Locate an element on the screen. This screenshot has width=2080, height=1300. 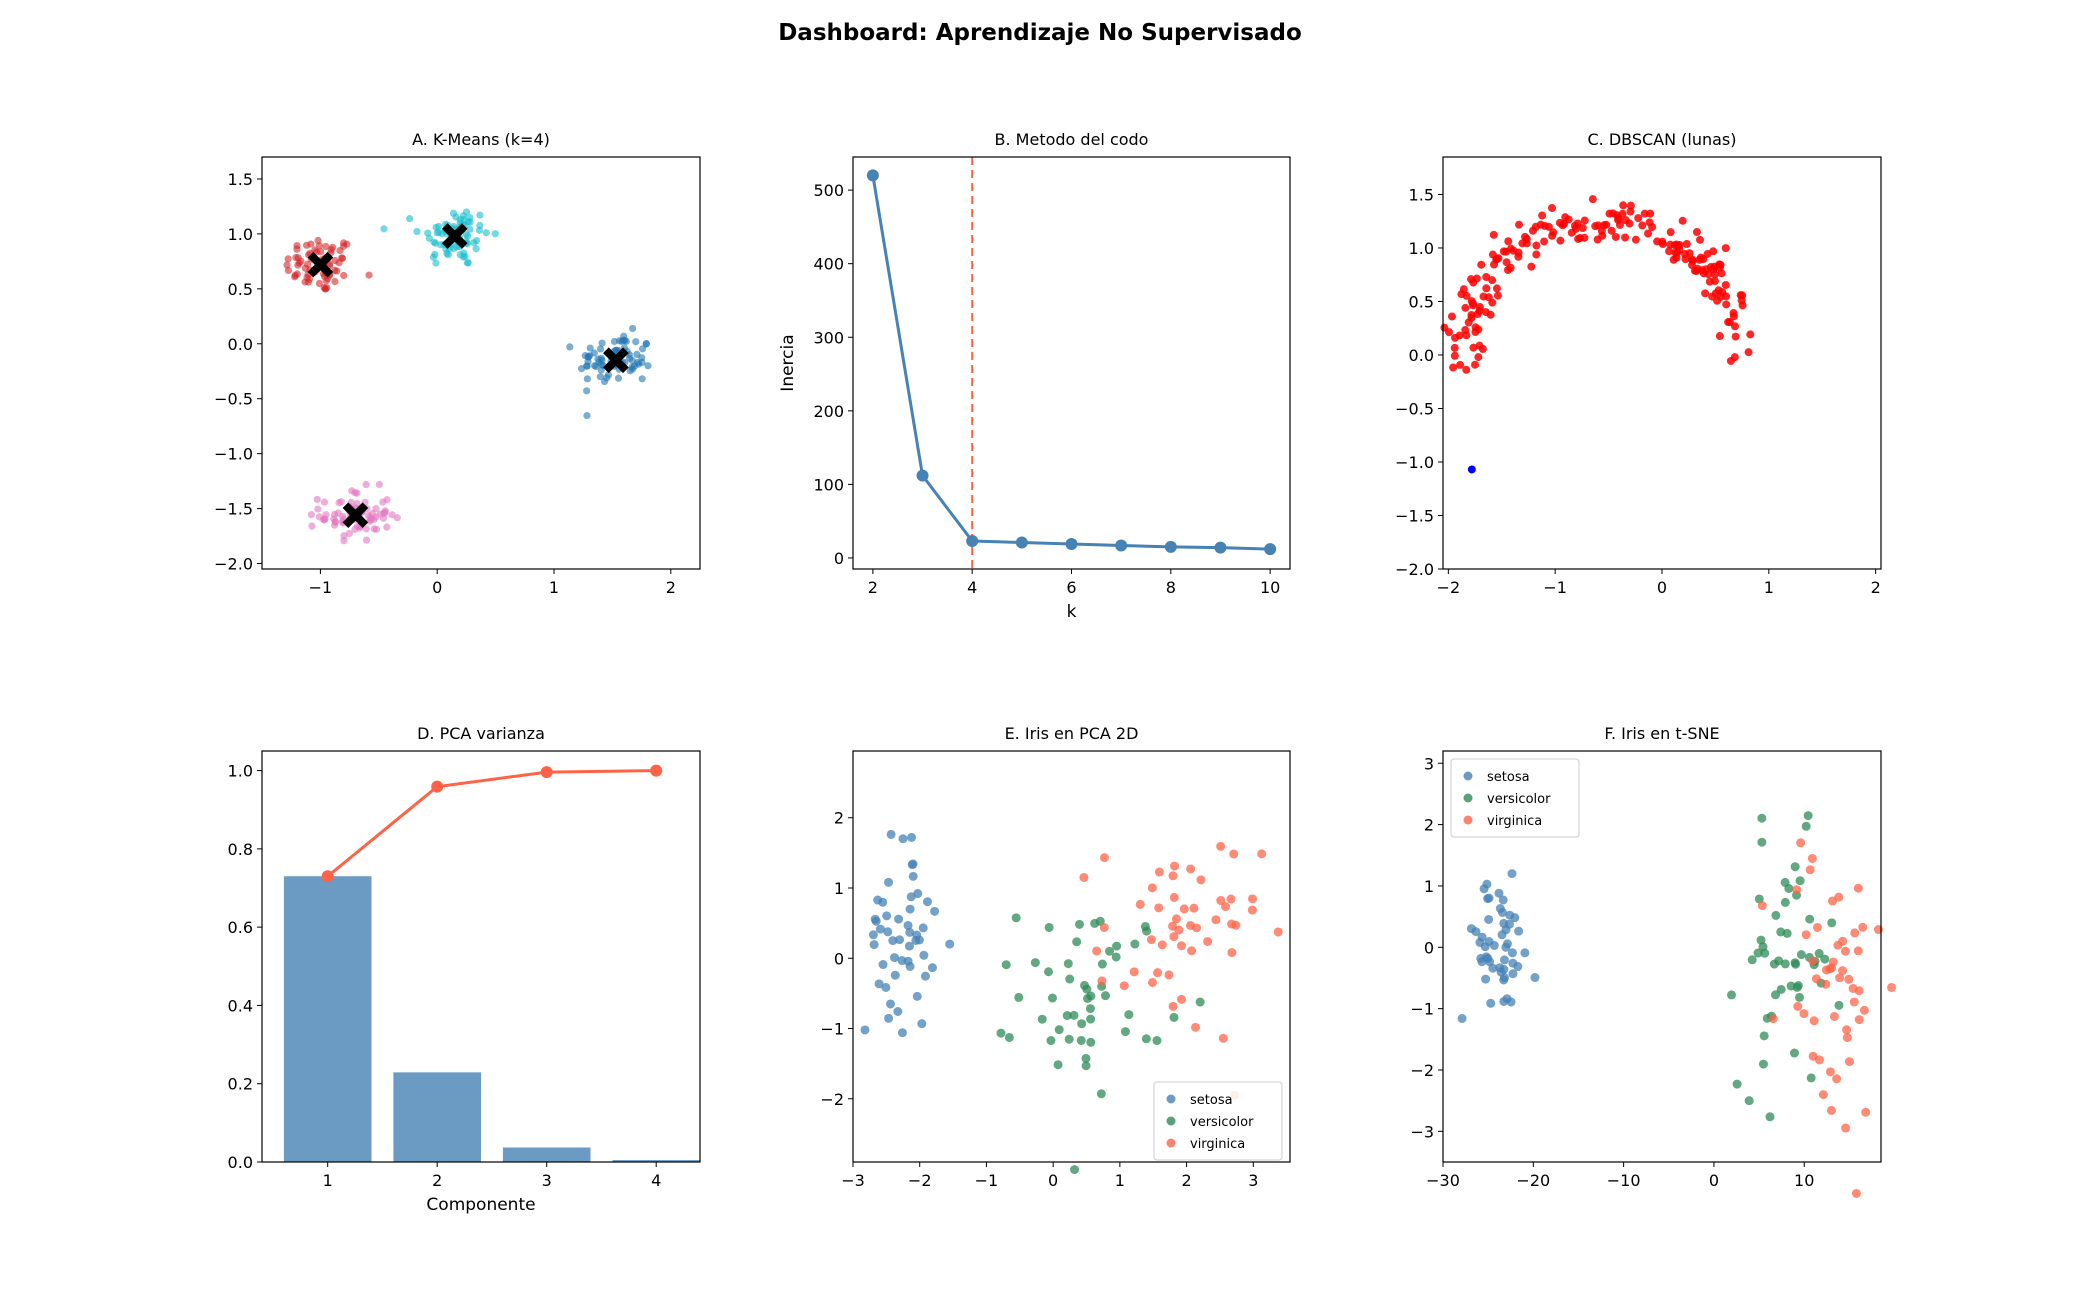
y-tick-label: 0 is located at coordinates (839, 958).